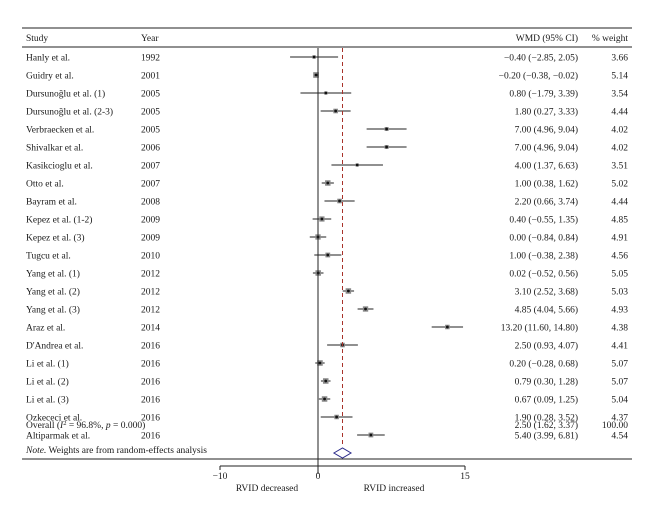 This screenshot has height=526, width=660. Describe the element at coordinates (546, 166) in the screenshot. I see `study-ci: 4.00 (1.37, 6.63)` at that location.